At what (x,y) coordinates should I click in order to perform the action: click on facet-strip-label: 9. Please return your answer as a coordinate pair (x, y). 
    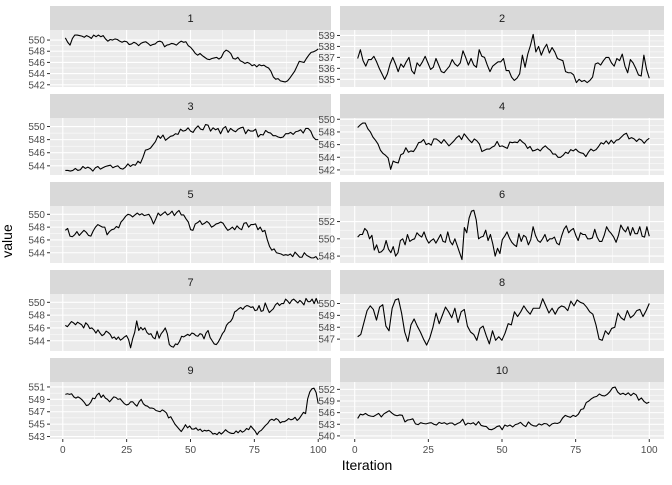
    Looking at the image, I should click on (190, 371).